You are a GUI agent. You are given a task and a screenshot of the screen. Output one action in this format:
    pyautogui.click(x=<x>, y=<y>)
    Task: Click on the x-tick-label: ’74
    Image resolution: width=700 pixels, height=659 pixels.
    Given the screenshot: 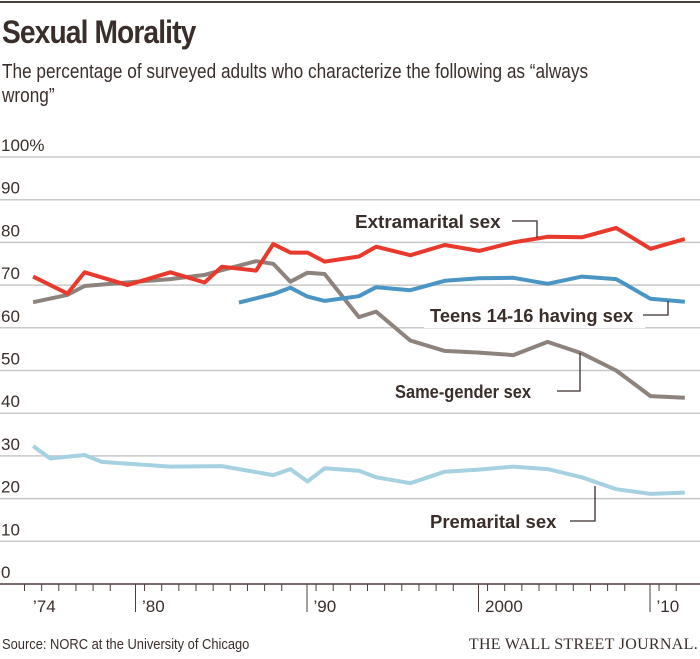 What is the action you would take?
    pyautogui.click(x=44, y=606)
    